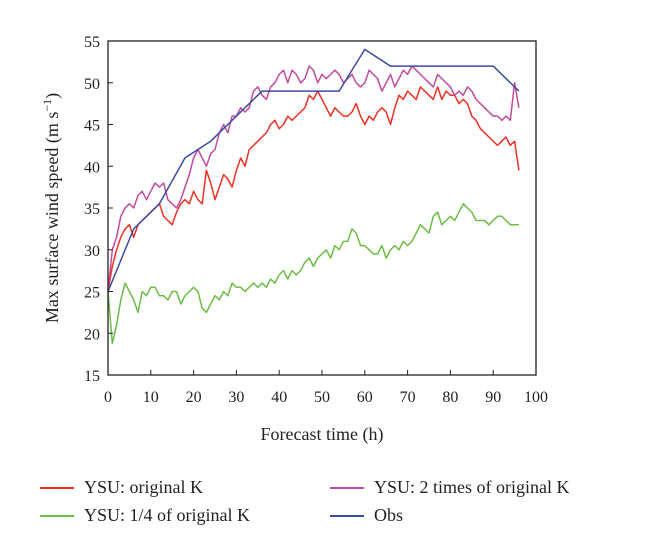  Describe the element at coordinates (92, 209) in the screenshot. I see `y-tick-label: 35` at that location.